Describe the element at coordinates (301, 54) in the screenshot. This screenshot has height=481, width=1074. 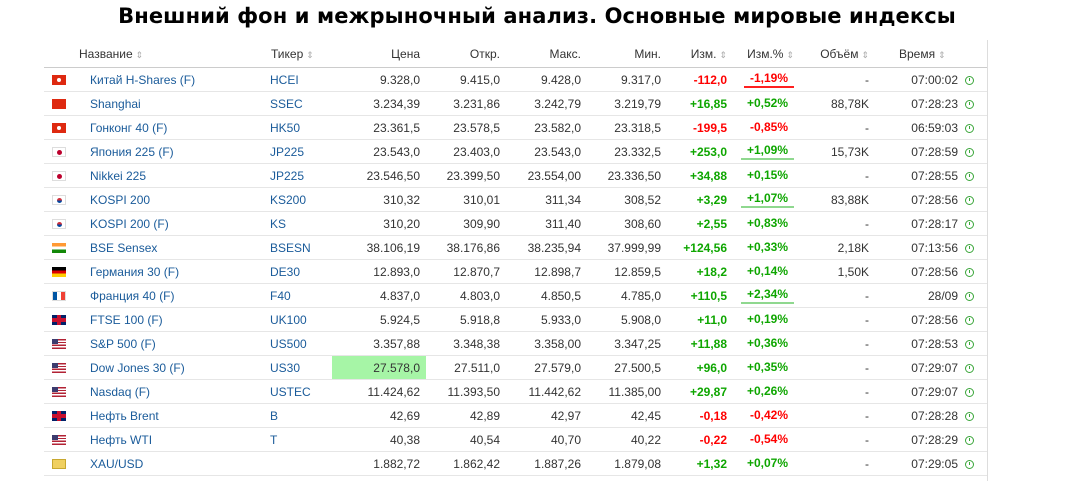
I see `header-ticker: Тикер ⇕` at that location.